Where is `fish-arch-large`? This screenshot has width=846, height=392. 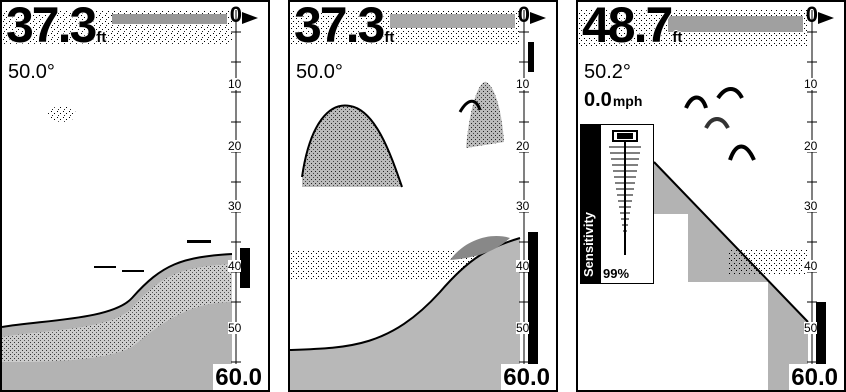 fish-arch-large is located at coordinates (352, 146).